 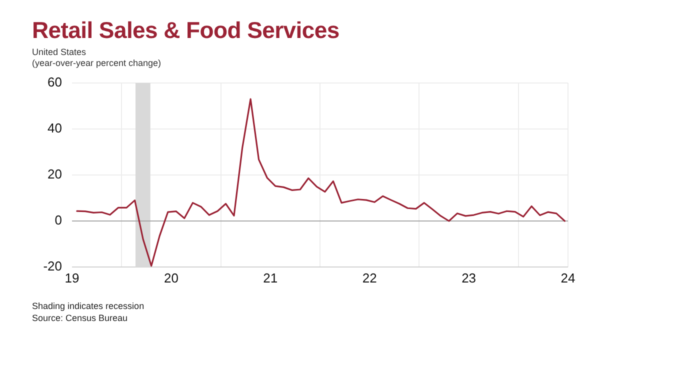 What do you see at coordinates (568, 278) in the screenshot?
I see `x-tick-label: 24` at bounding box center [568, 278].